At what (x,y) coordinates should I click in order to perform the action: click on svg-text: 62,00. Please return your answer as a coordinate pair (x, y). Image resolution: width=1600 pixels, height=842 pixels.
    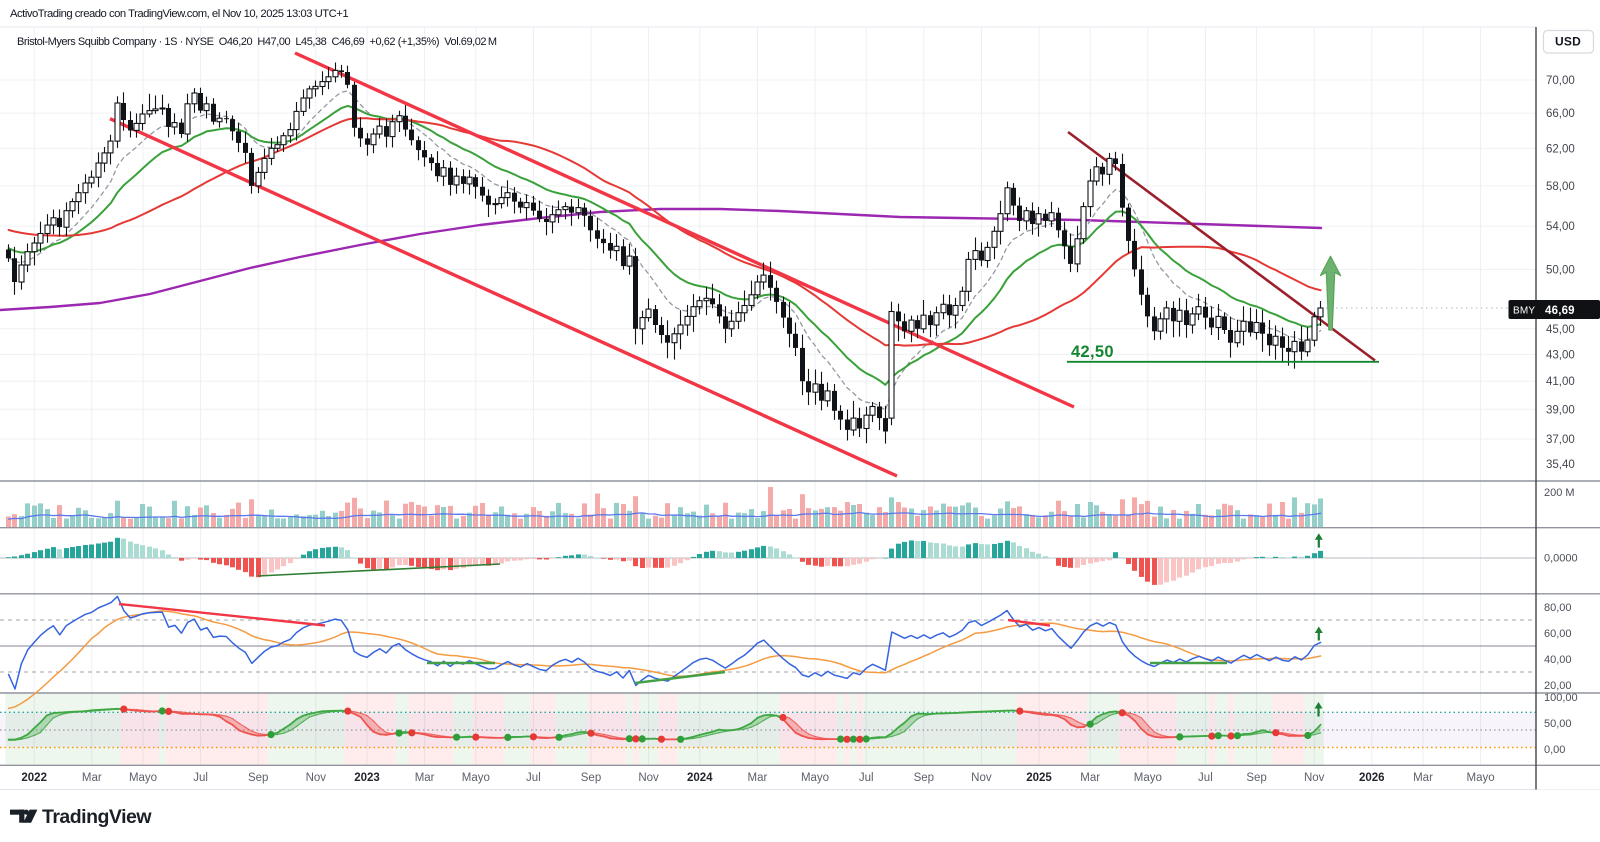
    Looking at the image, I should click on (1560, 149).